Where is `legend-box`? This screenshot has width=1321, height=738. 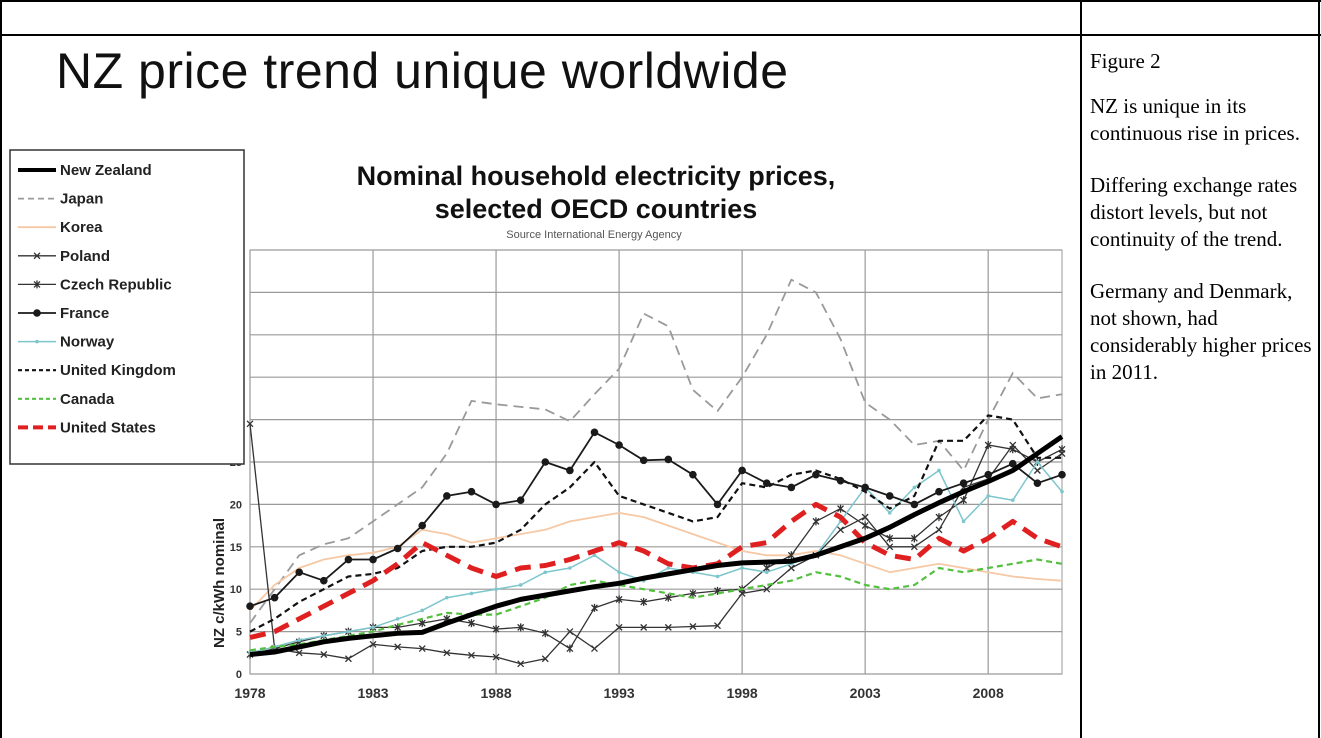 legend-box is located at coordinates (127, 307).